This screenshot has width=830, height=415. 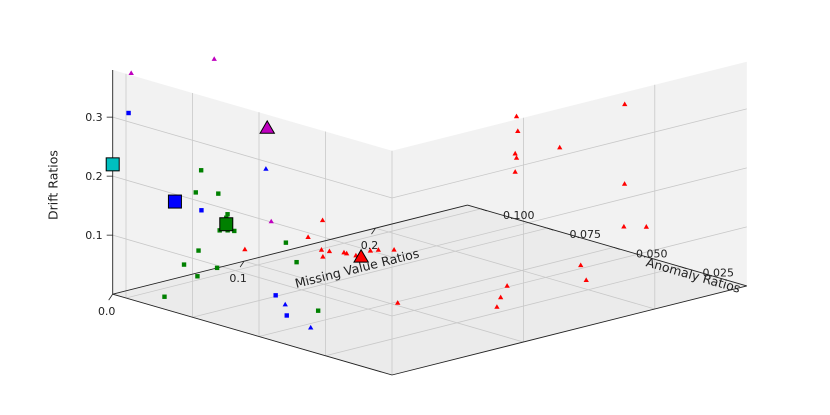 I want to click on y-tick-label: 0.025, so click(x=719, y=273).